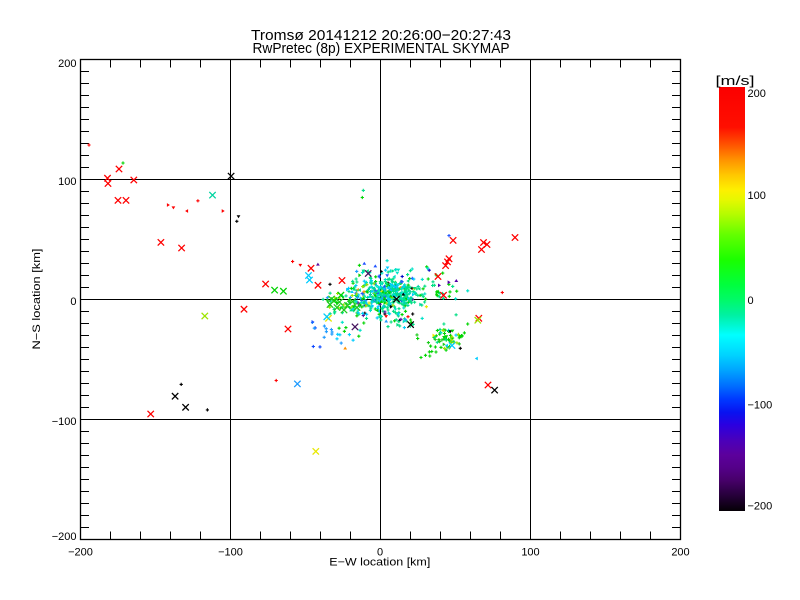 The height and width of the screenshot is (600, 800). Describe the element at coordinates (379, 563) in the screenshot. I see `svg-text: E−W location [km]` at that location.